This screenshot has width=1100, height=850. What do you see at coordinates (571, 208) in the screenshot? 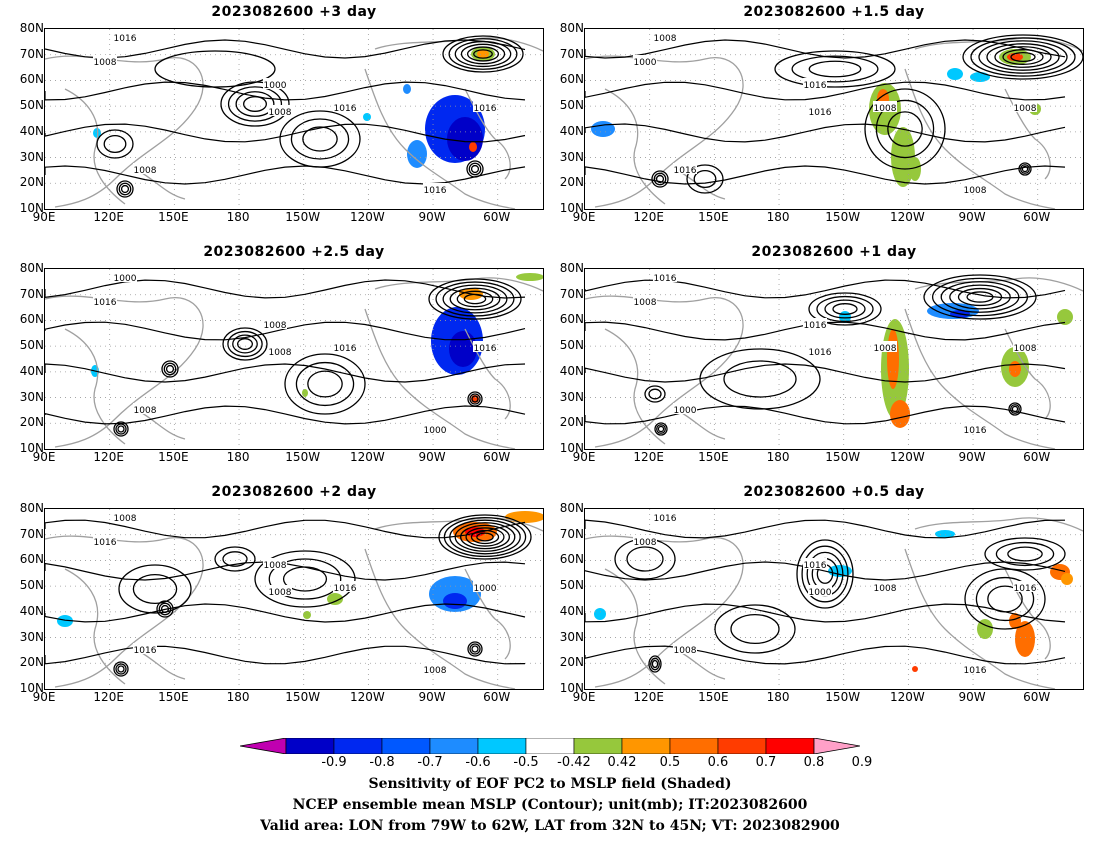
I see `lat-tick-label: 10N` at bounding box center [571, 208].